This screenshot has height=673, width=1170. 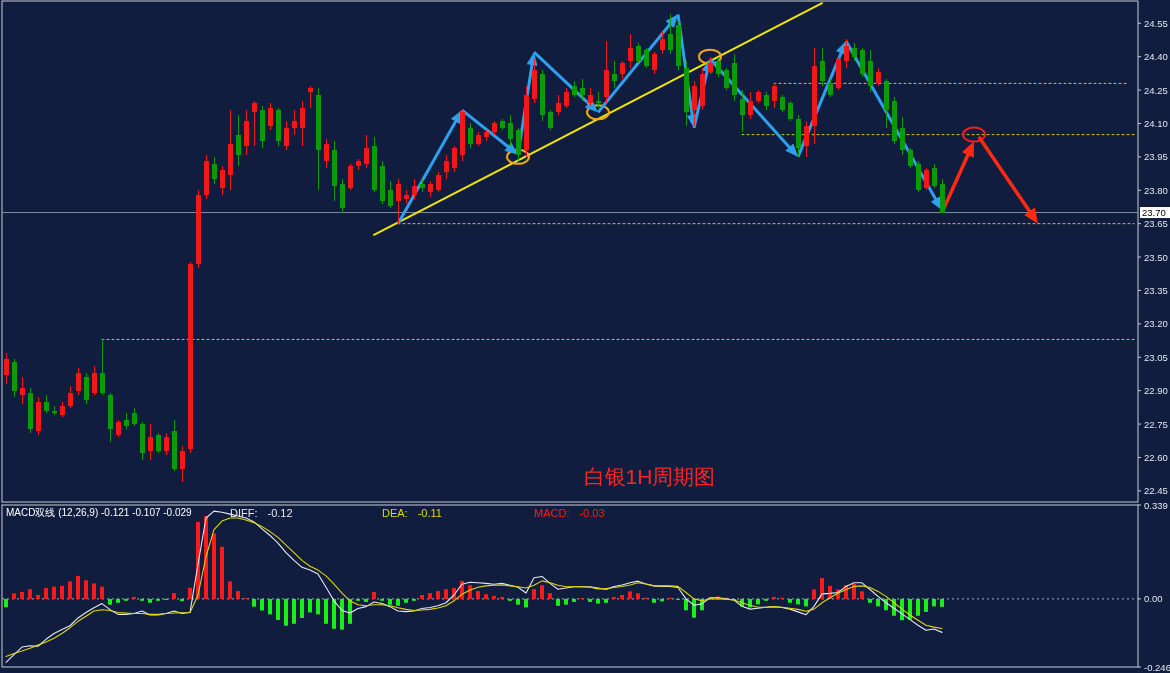 What do you see at coordinates (1156, 391) in the screenshot?
I see `y-tick-label: 22.90` at bounding box center [1156, 391].